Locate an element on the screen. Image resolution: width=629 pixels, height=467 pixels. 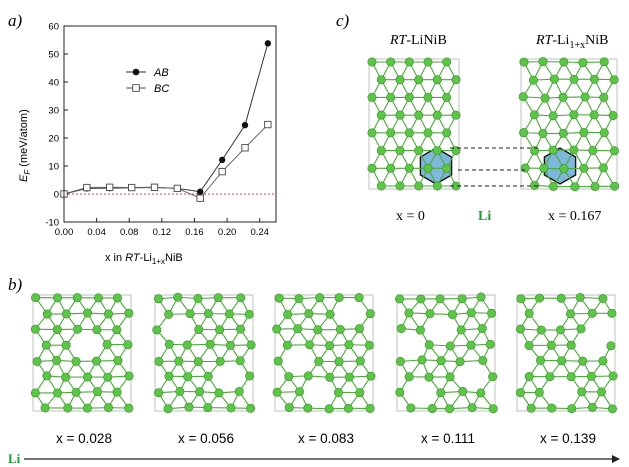
y-tick-label: -10 is located at coordinates (52, 223).